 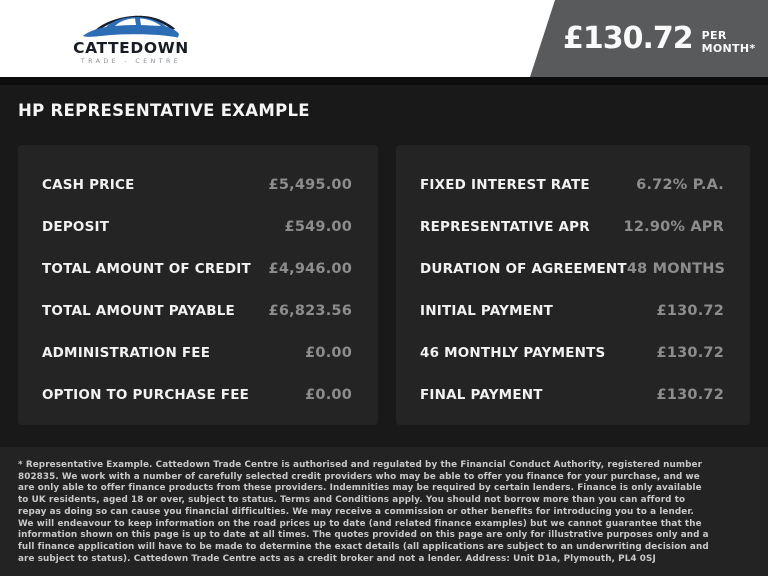 What do you see at coordinates (680, 185) in the screenshot?
I see `finance-row-value: 6.72% P.A.` at bounding box center [680, 185].